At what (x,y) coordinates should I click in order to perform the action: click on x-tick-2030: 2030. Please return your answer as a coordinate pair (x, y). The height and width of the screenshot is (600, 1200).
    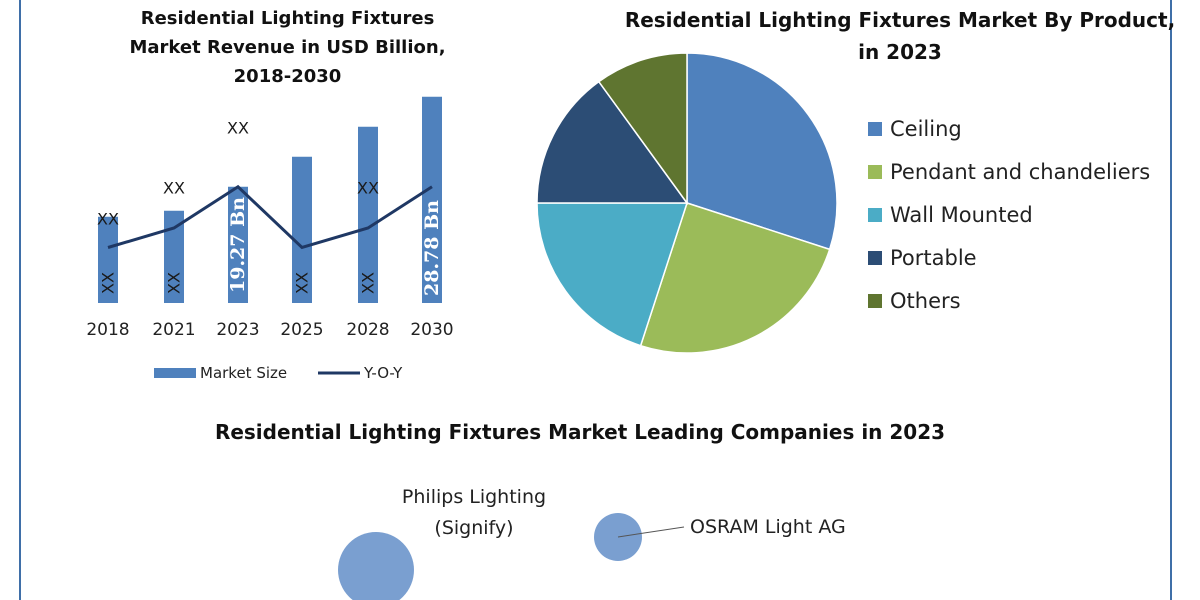
    Looking at the image, I should click on (431, 330).